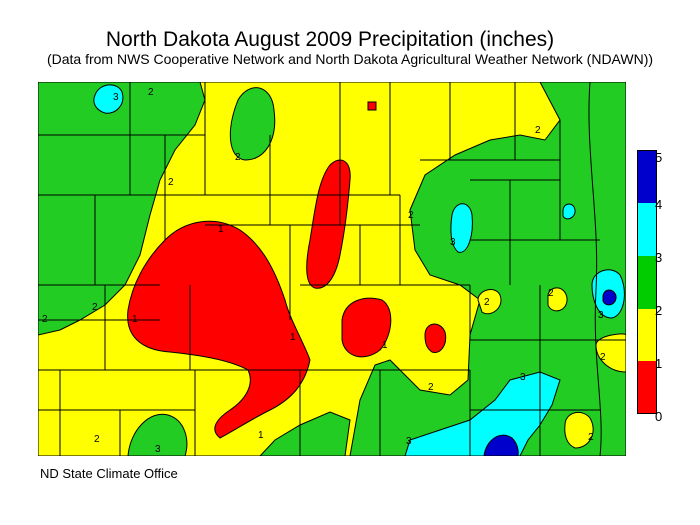 Image resolution: width=700 pixels, height=525 pixels. I want to click on legend-colorbar, so click(647, 282).